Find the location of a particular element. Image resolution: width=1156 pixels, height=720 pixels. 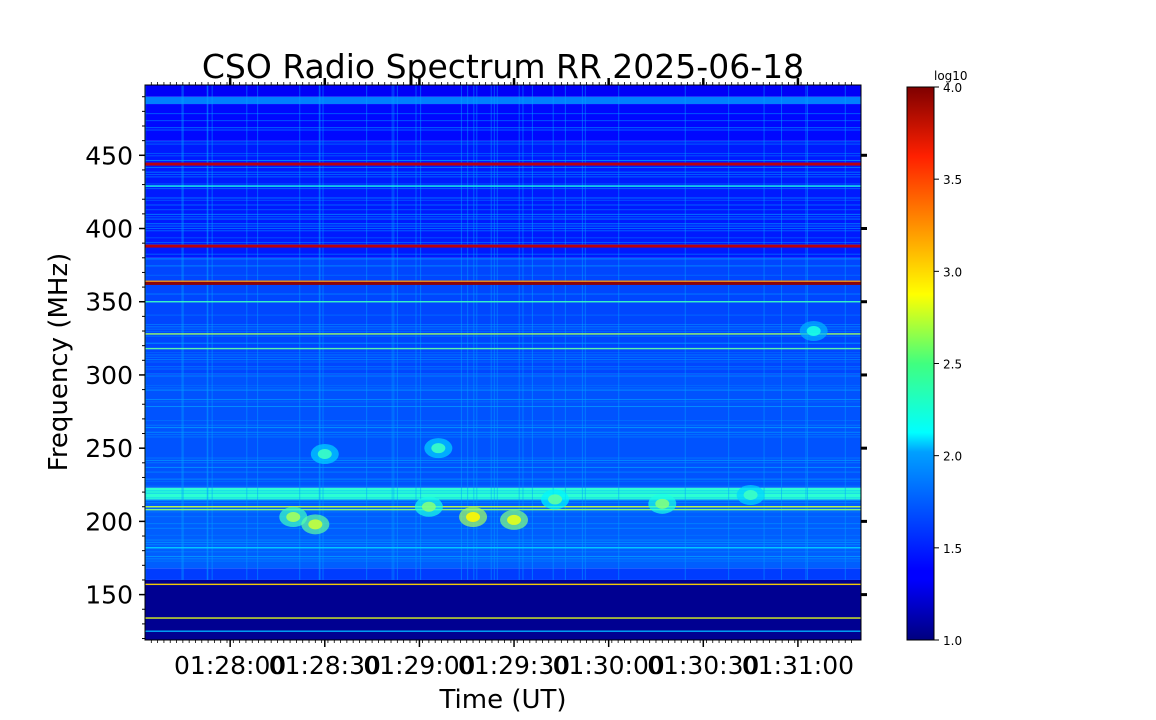

colorbar is located at coordinates (920, 363).